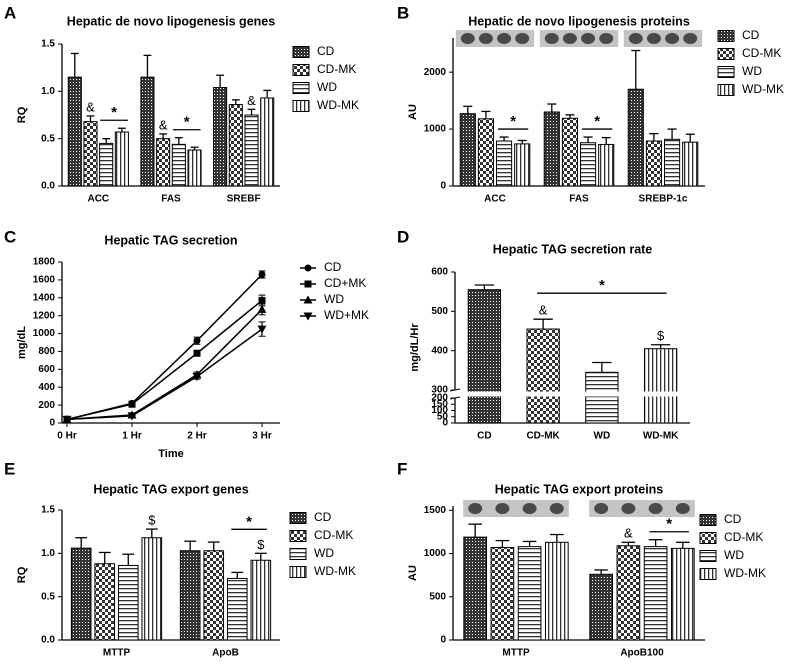 This screenshot has width=787, height=669. I want to click on x-tick-label: 1 Hr, so click(132, 436).